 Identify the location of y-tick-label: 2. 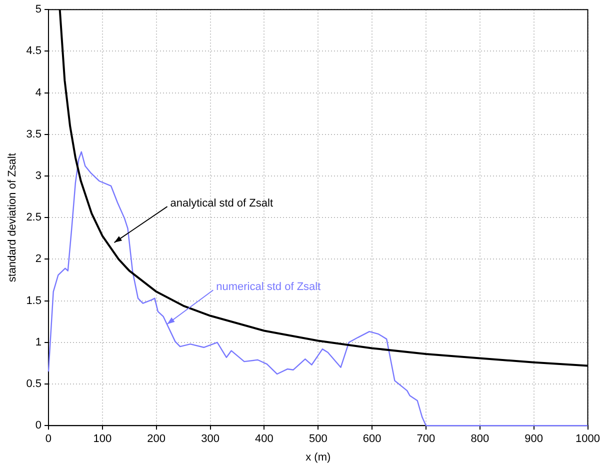
(38, 259).